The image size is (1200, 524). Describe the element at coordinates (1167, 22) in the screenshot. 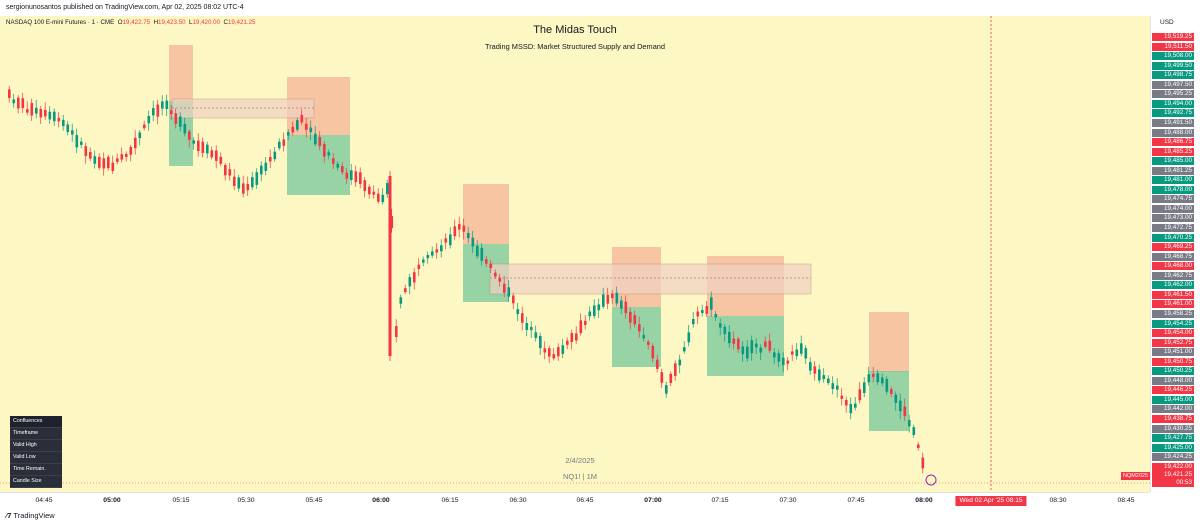

I see `currency-label: USD` at that location.